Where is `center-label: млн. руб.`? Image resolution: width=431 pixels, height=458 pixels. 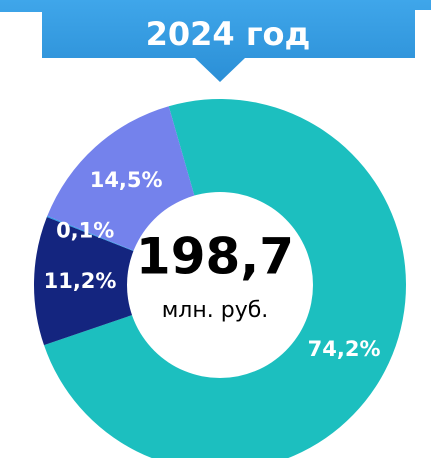
center-label: млн. руб. is located at coordinates (215, 310).